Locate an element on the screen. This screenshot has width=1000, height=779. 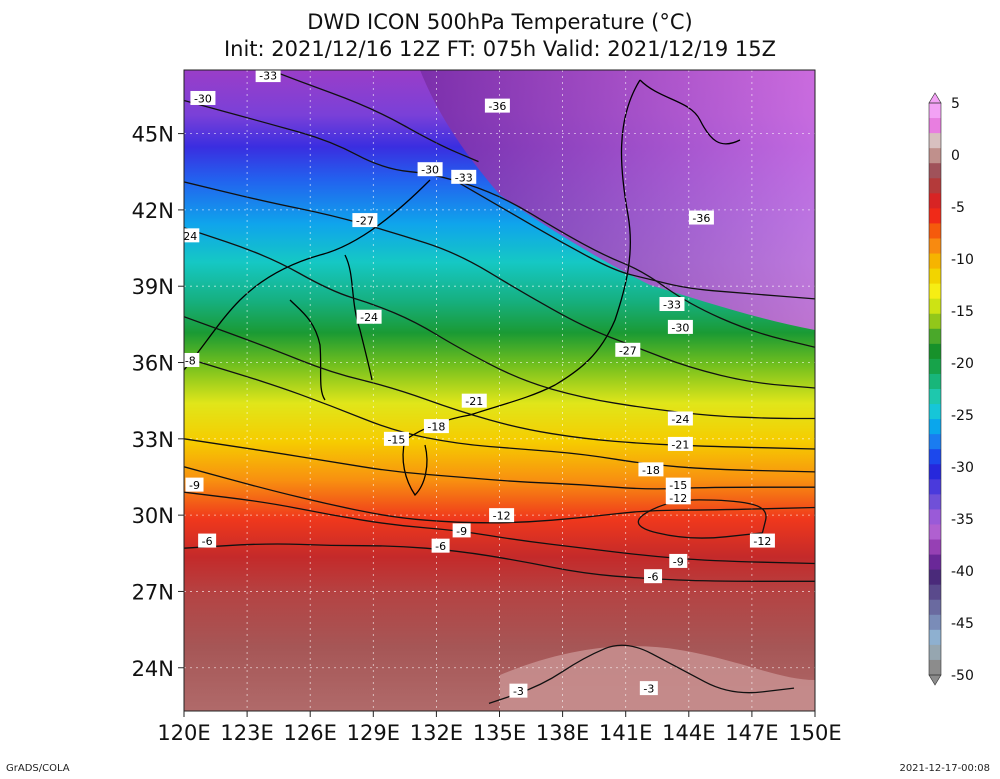
isotherm-label-24: -12 is located at coordinates (762, 540).